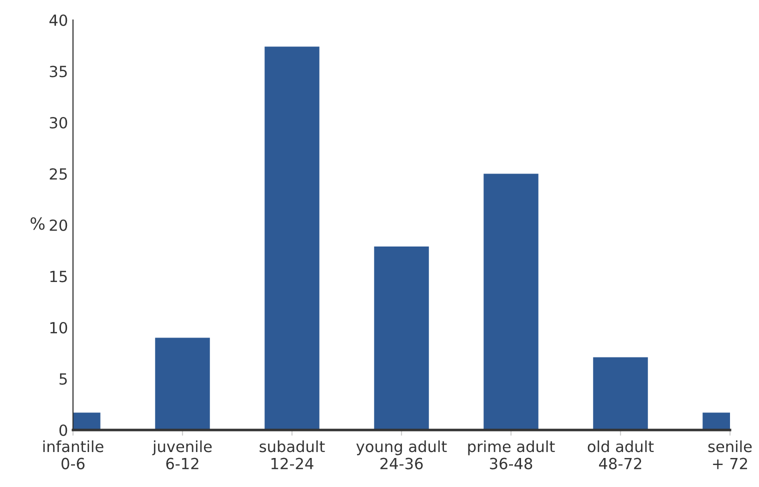 Image resolution: width=759 pixels, height=487 pixels. I want to click on x-tick-label: infantile 0-6, so click(73, 455).